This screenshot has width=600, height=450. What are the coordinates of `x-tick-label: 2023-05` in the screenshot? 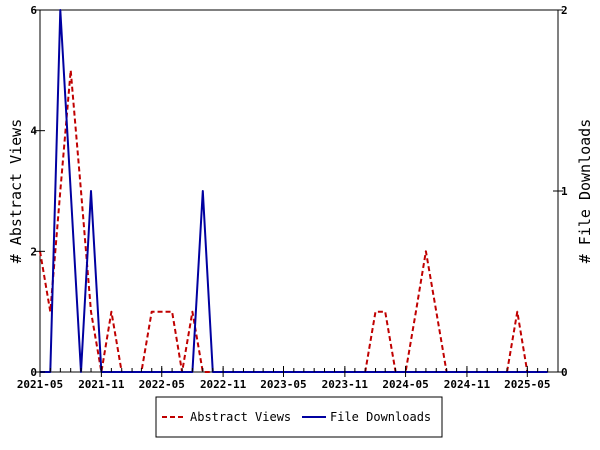 It's located at (283, 384).